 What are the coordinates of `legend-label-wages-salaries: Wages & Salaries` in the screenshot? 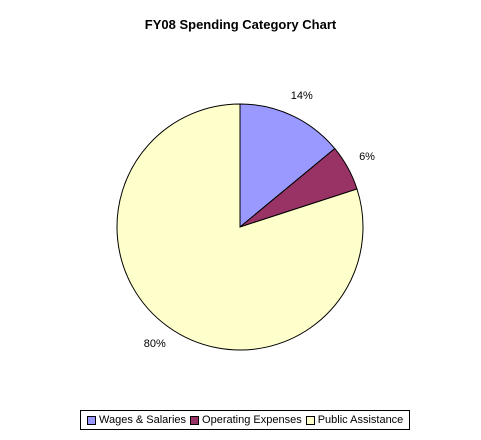 It's located at (143, 420).